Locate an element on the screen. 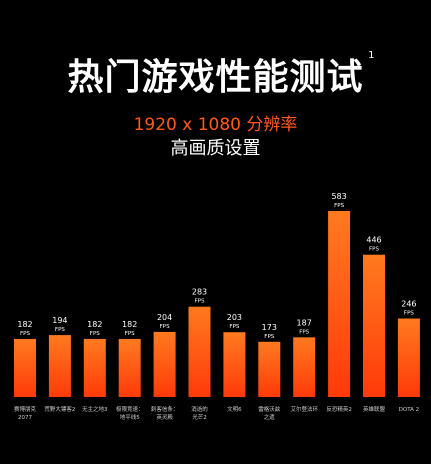 The height and width of the screenshot is (464, 431). data-label: 173 is located at coordinates (269, 327).